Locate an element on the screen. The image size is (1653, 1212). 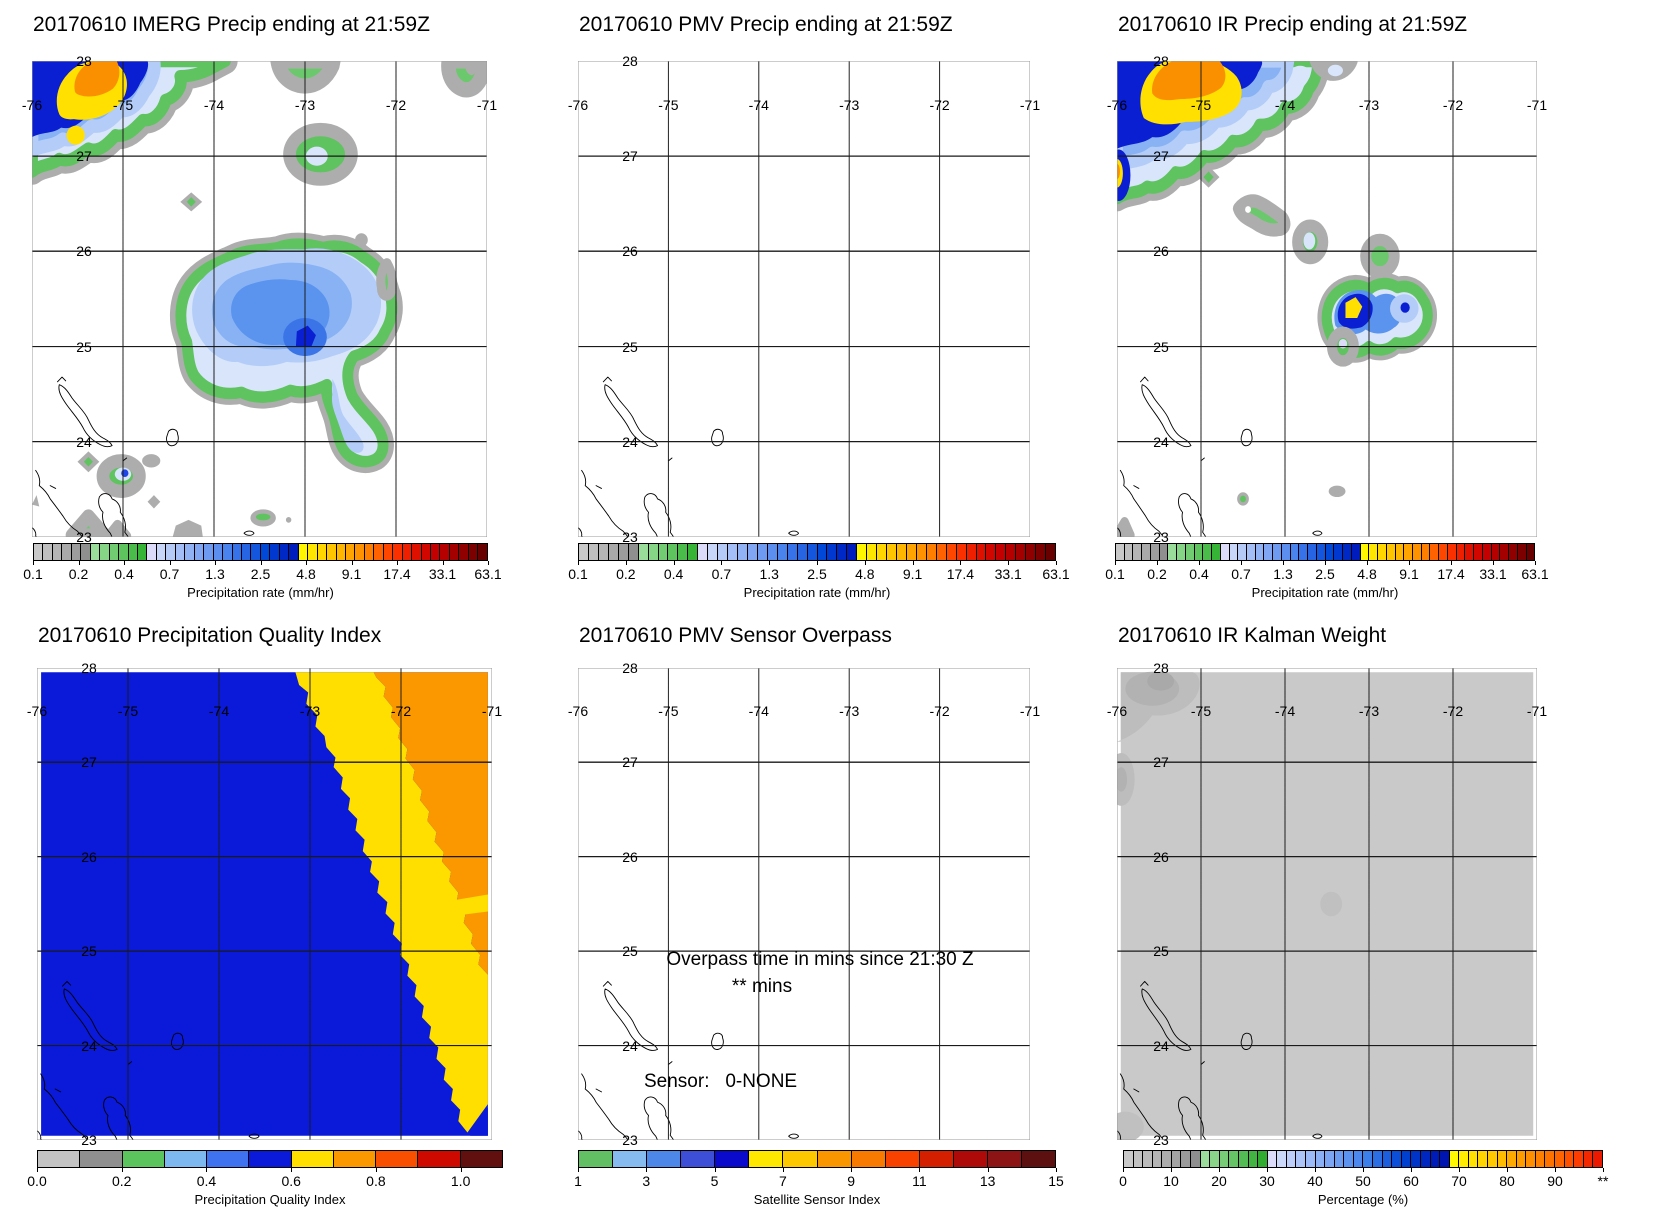
colorbar-tick-label: 3 is located at coordinates (646, 1181).